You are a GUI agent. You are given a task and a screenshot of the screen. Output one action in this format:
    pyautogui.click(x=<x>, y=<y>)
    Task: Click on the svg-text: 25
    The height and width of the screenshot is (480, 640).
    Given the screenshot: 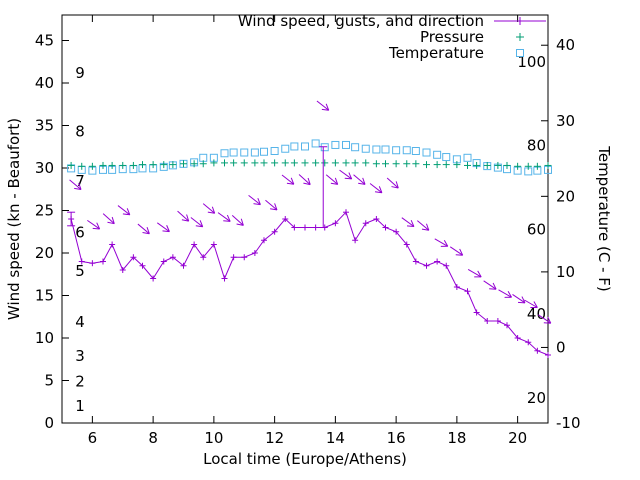 What is the action you would take?
    pyautogui.click(x=44, y=211)
    